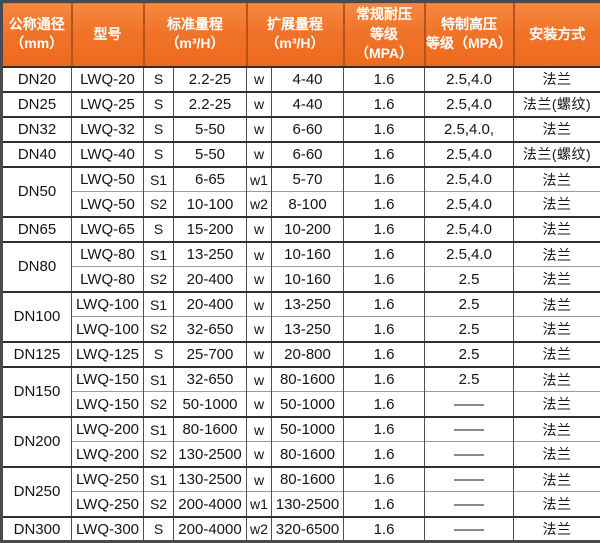 Image resolution: width=600 pixels, height=543 pixels. I want to click on cell-standard-range: 80-1600, so click(210, 429).